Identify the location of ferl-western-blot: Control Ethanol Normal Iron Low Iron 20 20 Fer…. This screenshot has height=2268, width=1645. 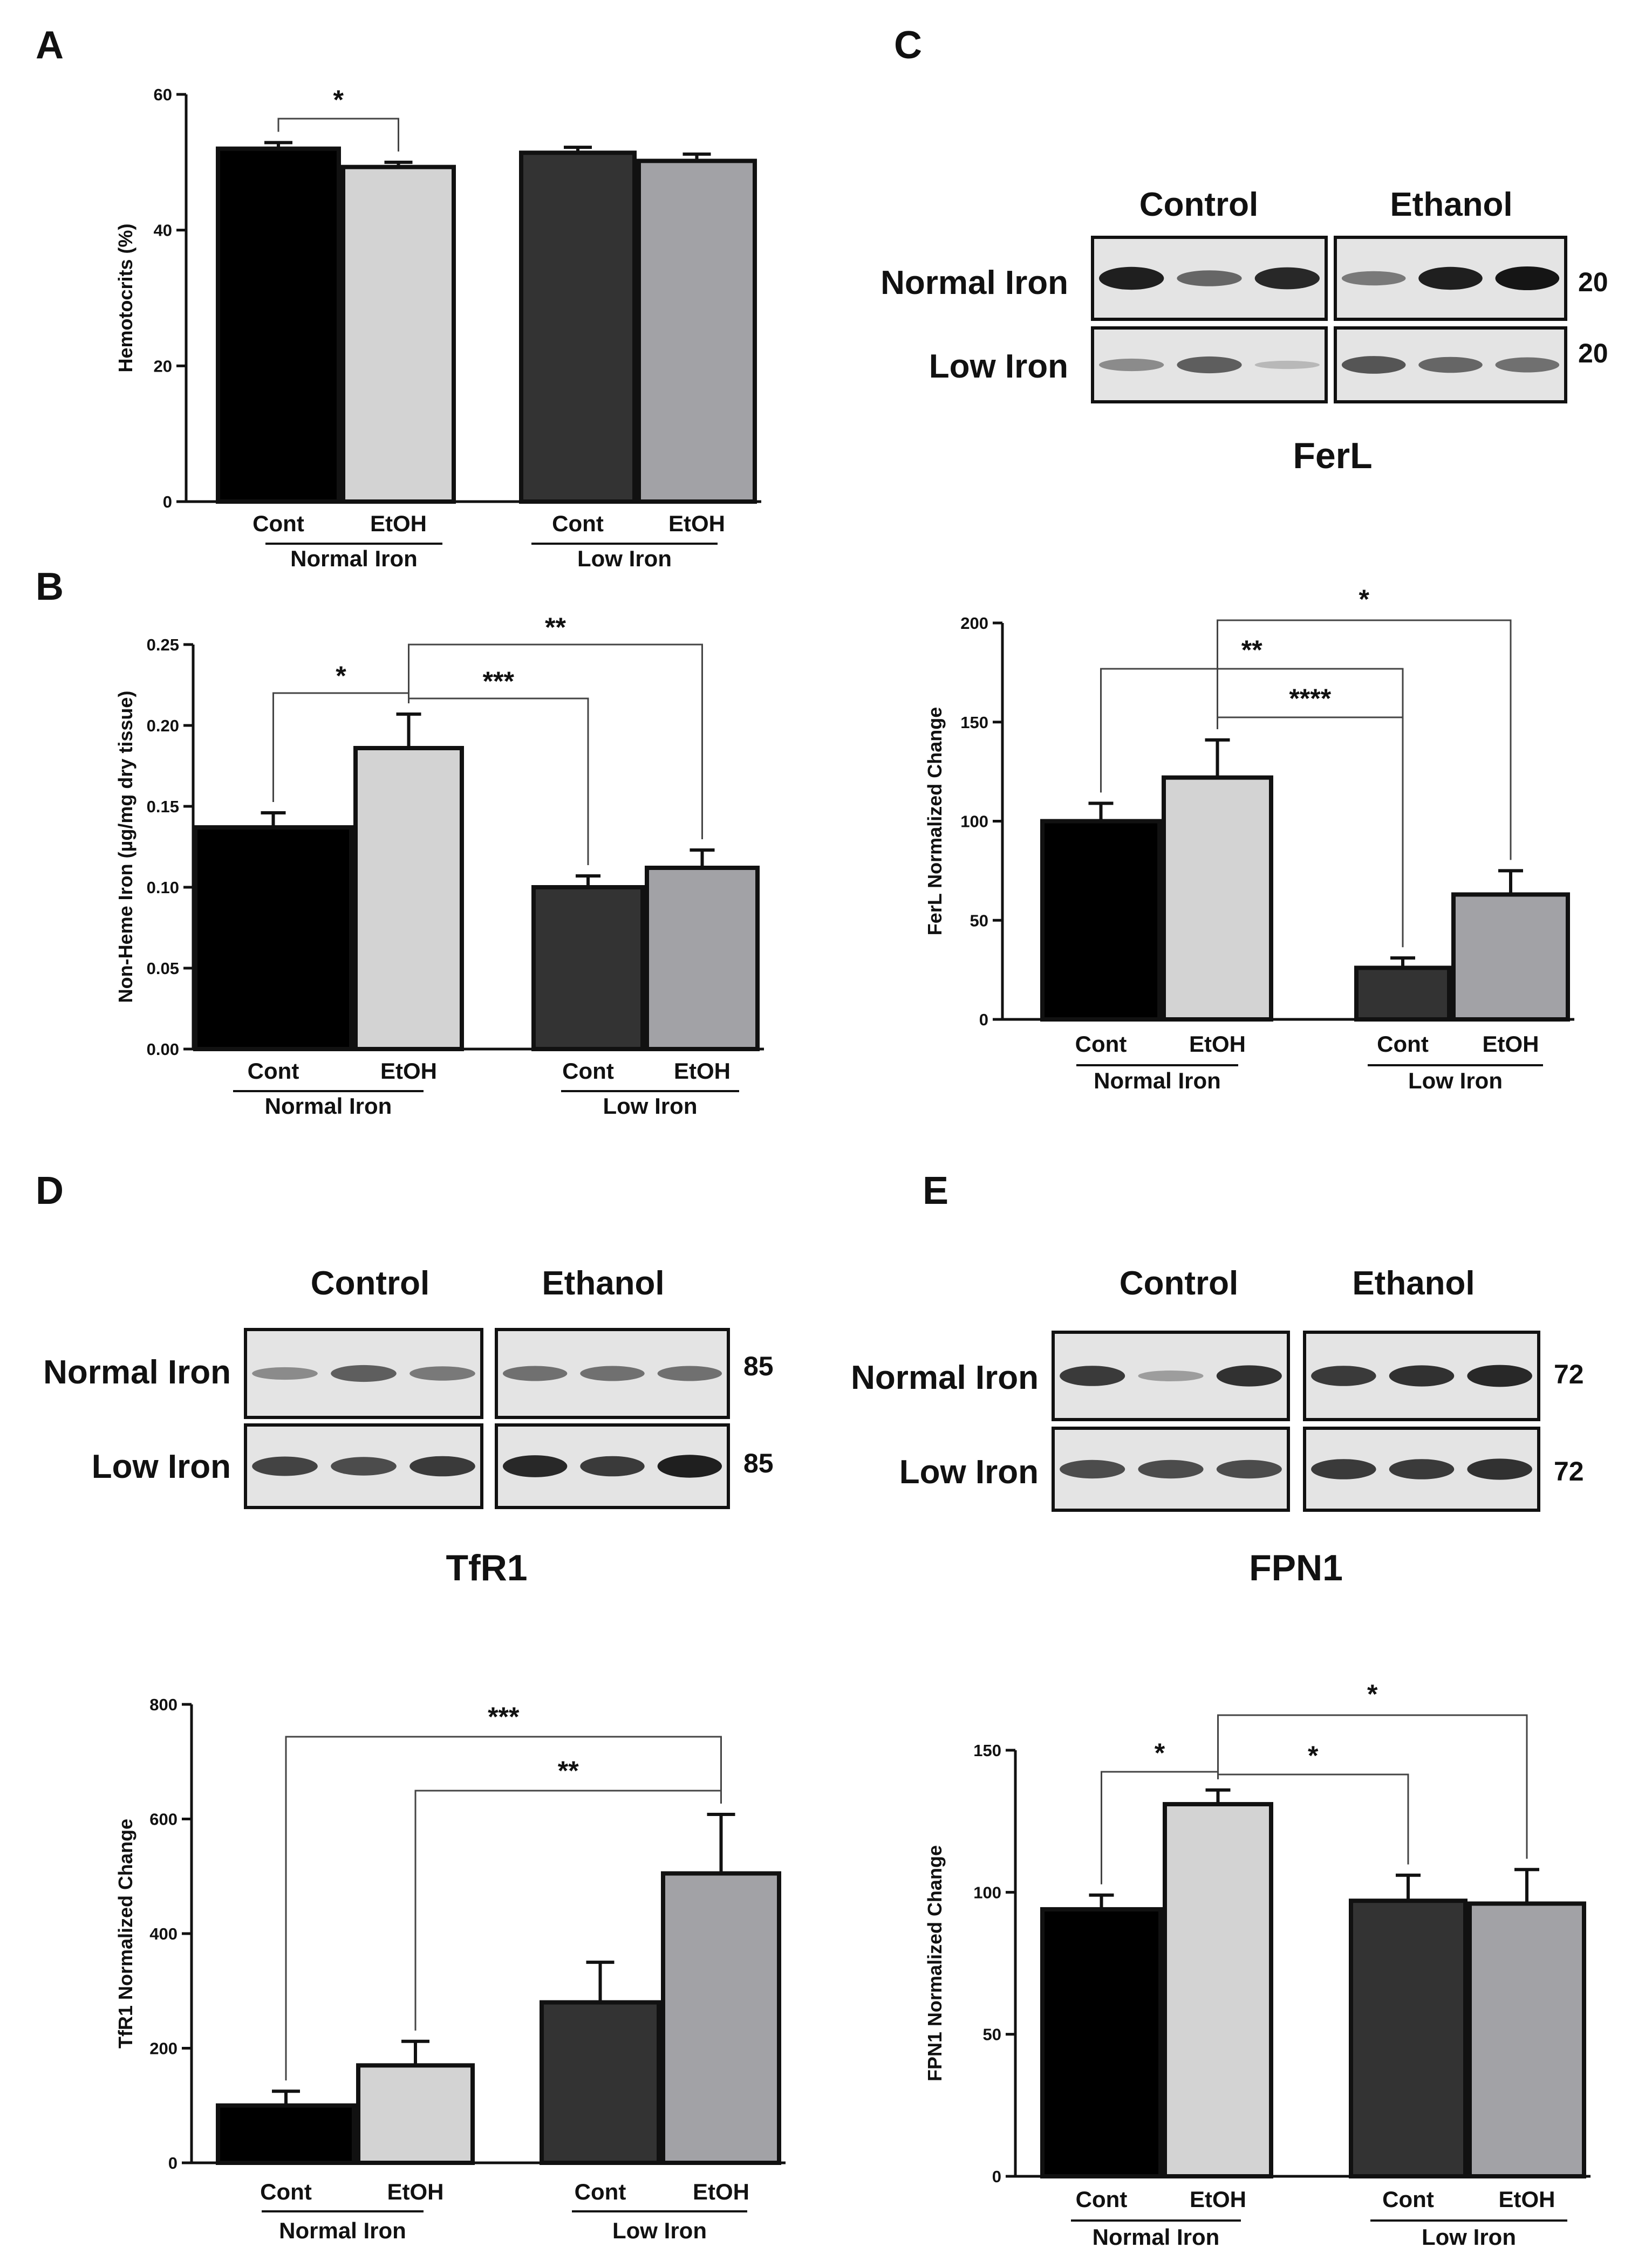
(1244, 331).